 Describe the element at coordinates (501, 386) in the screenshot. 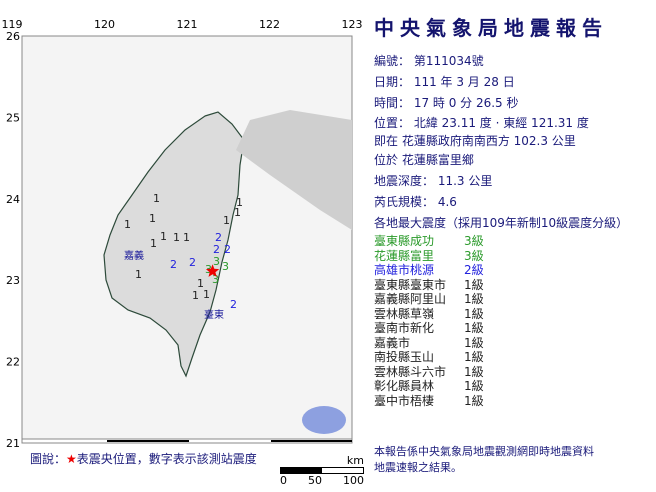

I see `station-row: 彰化縣員林 1級` at that location.